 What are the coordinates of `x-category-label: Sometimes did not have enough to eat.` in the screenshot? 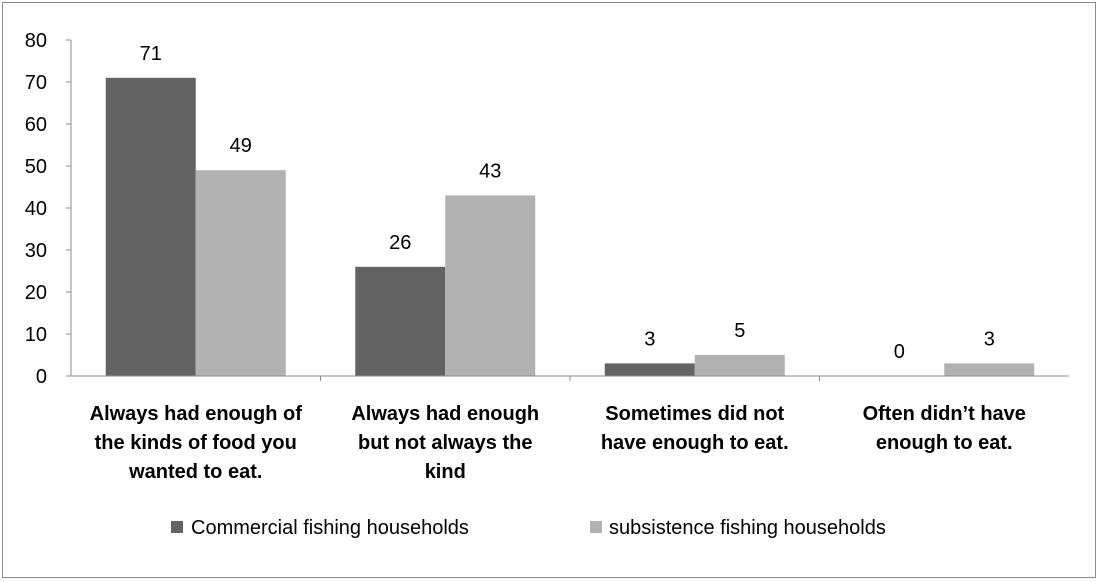 It's located at (695, 428).